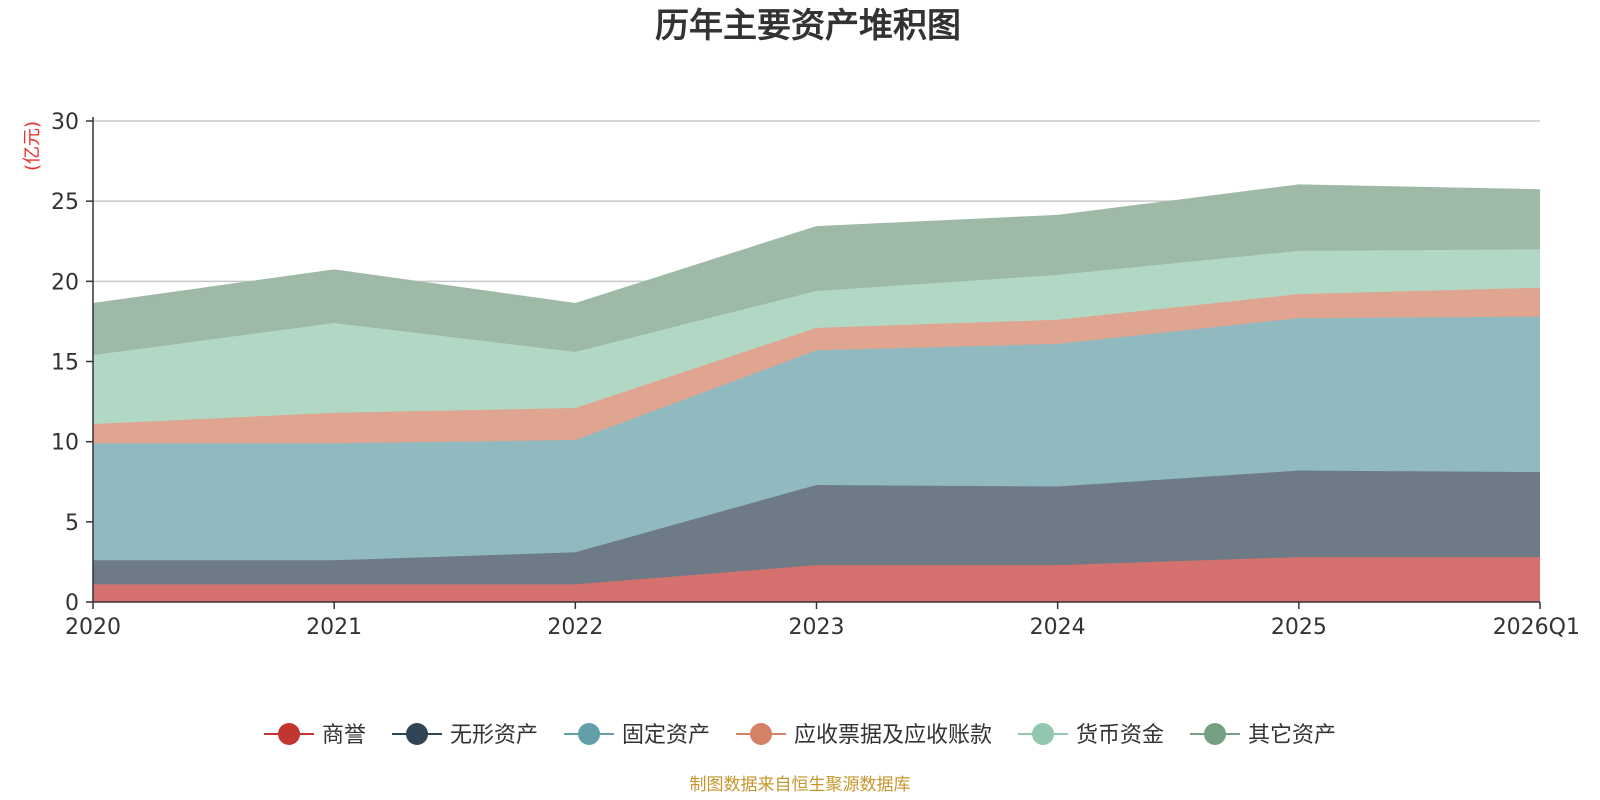  What do you see at coordinates (65, 363) in the screenshot?
I see `y-tick-label: 15` at bounding box center [65, 363].